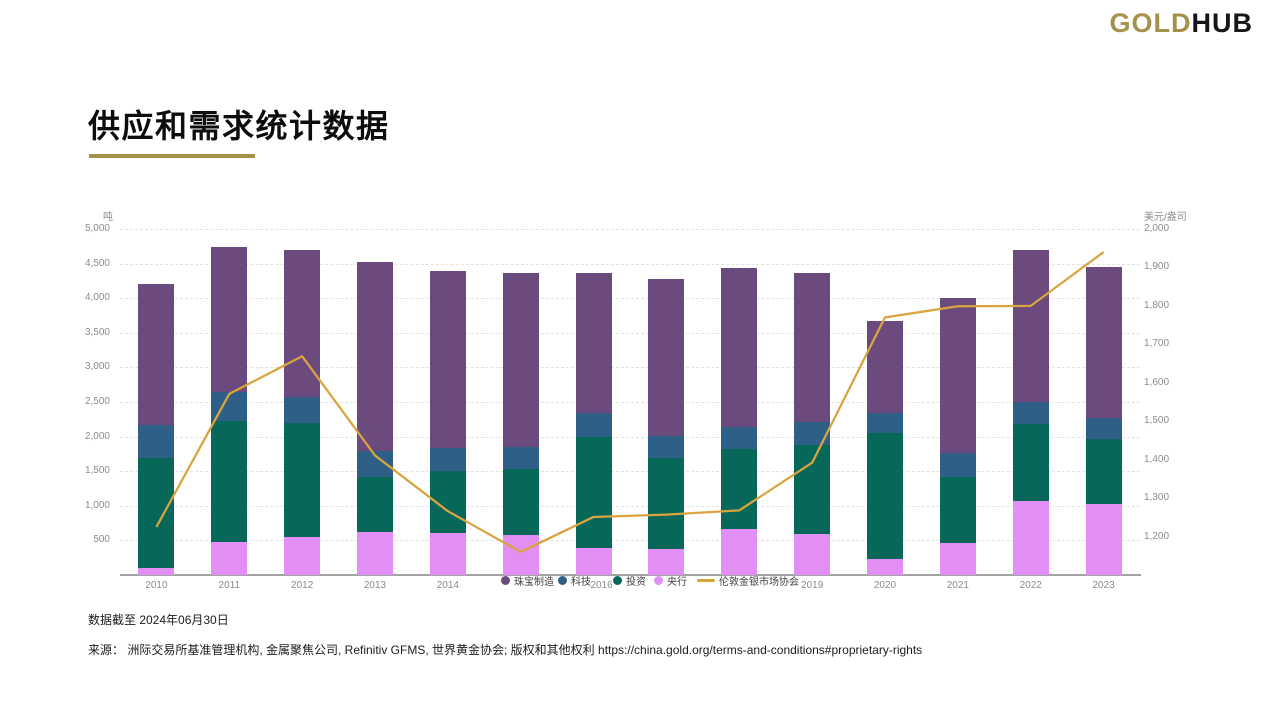 The image size is (1267, 713). Describe the element at coordinates (97, 367) in the screenshot. I see `left-axis-tick-label: 3,000` at that location.